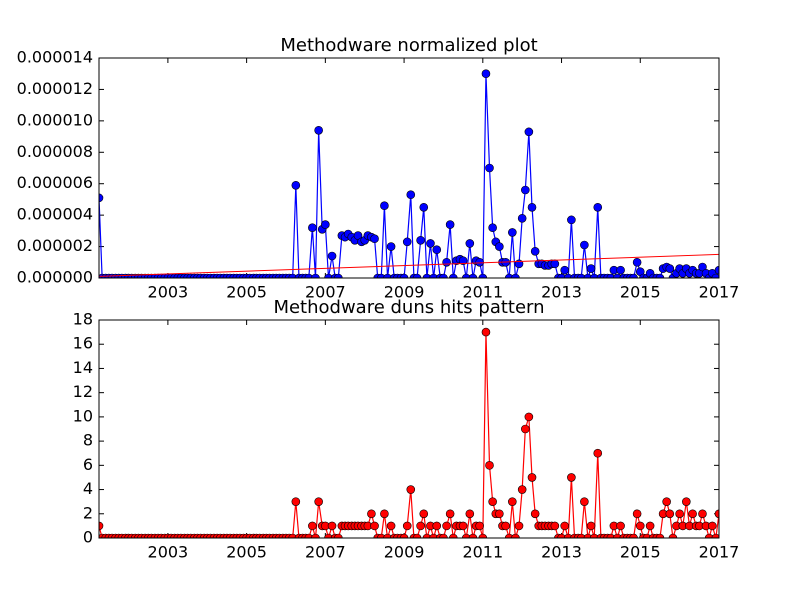  What do you see at coordinates (88, 464) in the screenshot?
I see `y-tick-label: 6` at bounding box center [88, 464].